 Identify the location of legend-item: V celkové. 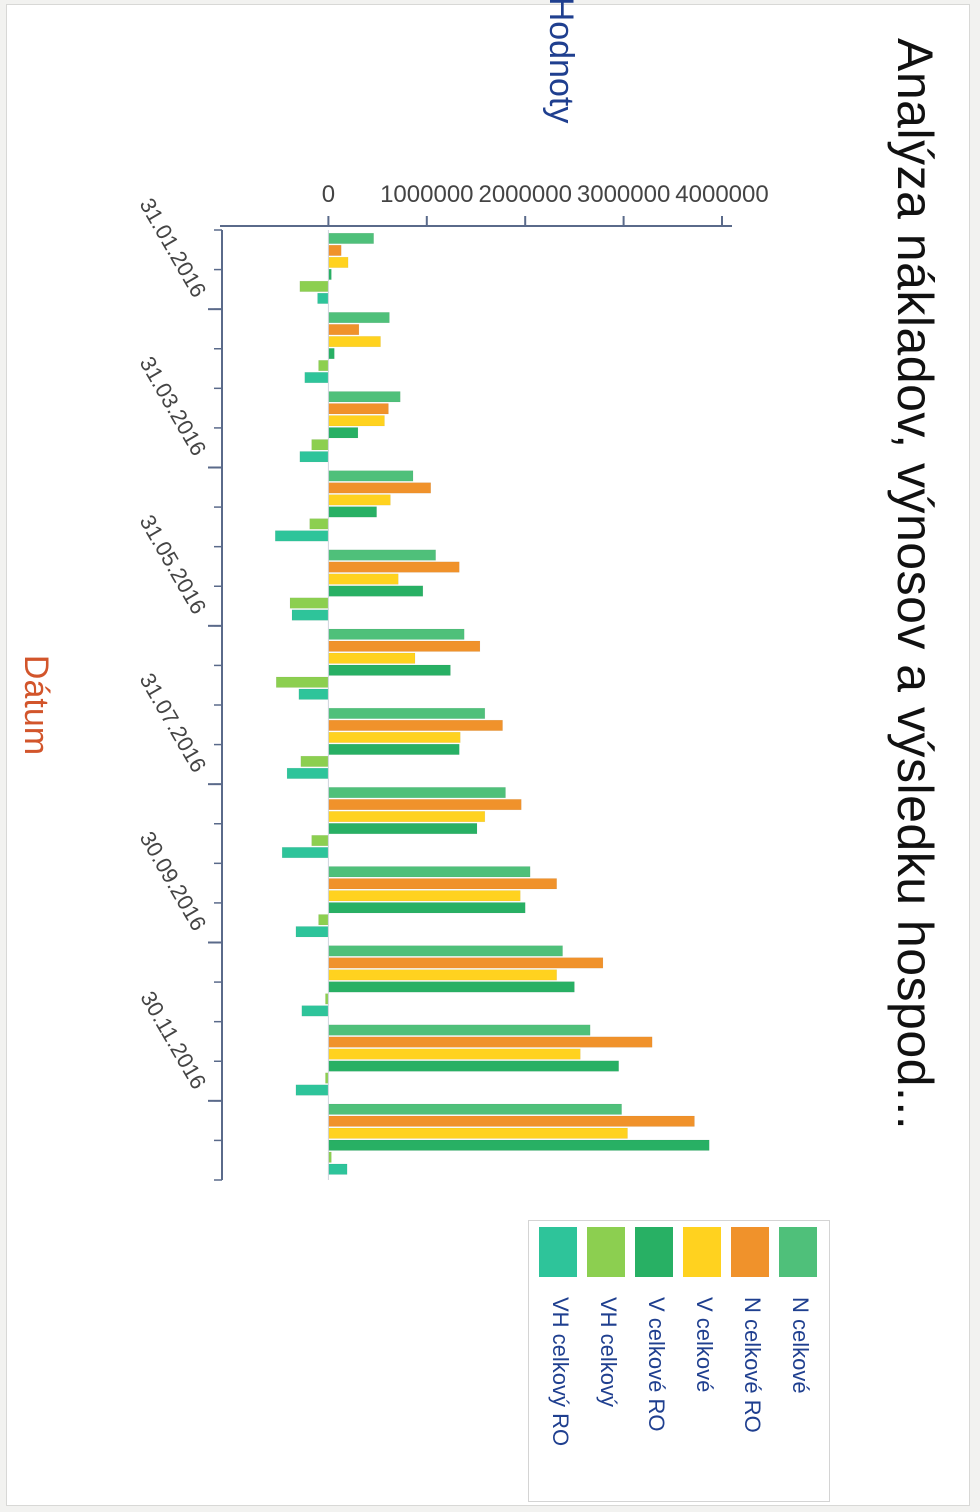
(703, 1362).